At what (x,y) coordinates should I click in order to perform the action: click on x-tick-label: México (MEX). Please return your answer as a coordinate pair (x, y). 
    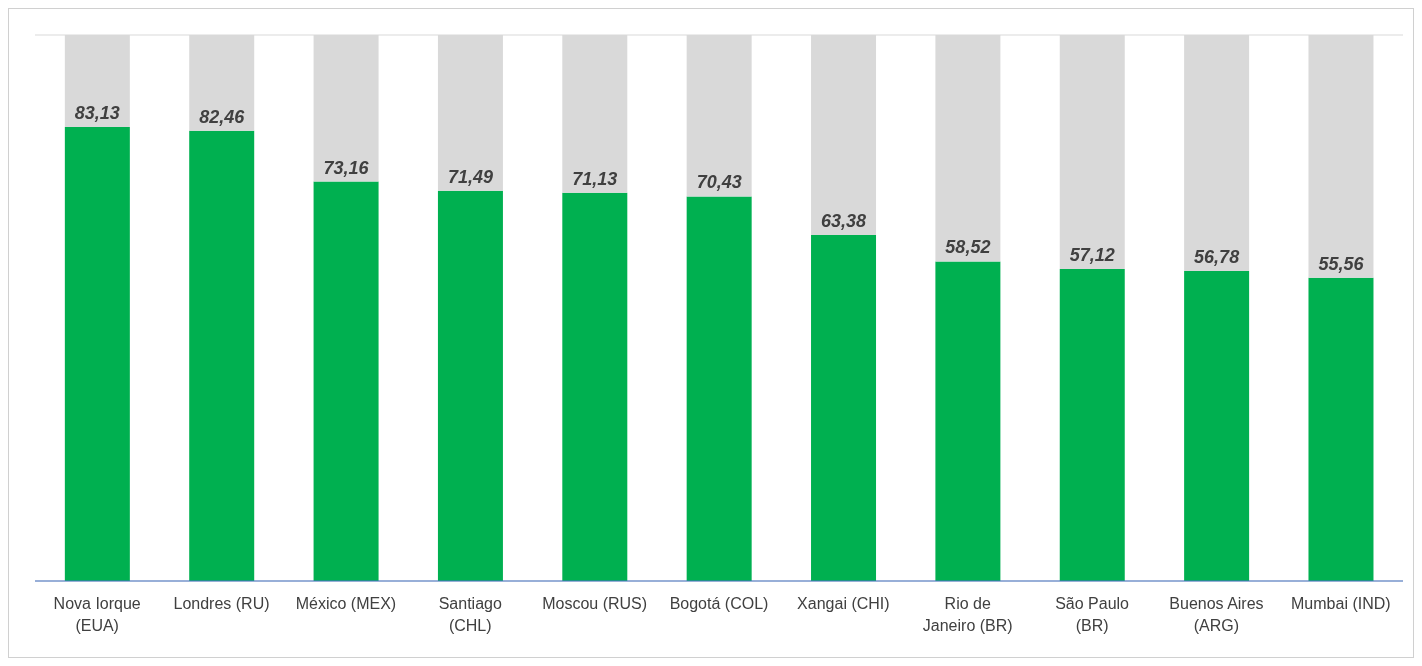
    Looking at the image, I should click on (346, 603).